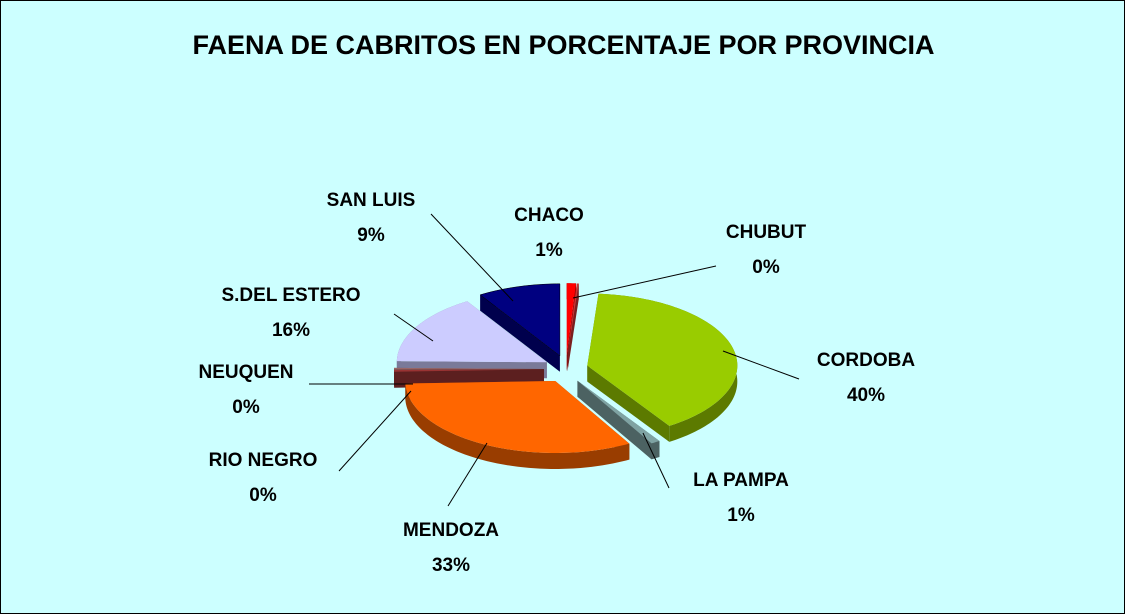 The width and height of the screenshot is (1125, 614). What do you see at coordinates (371, 235) in the screenshot?
I see `slice-value-label: 9%` at bounding box center [371, 235].